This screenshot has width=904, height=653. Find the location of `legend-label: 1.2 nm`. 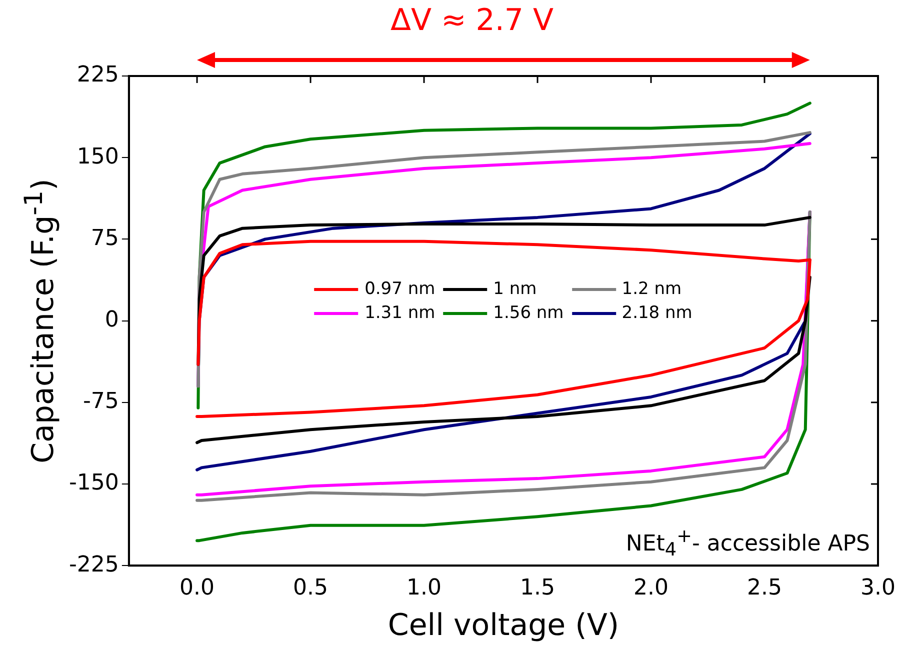

legend-label: 1.2 nm is located at coordinates (652, 289).